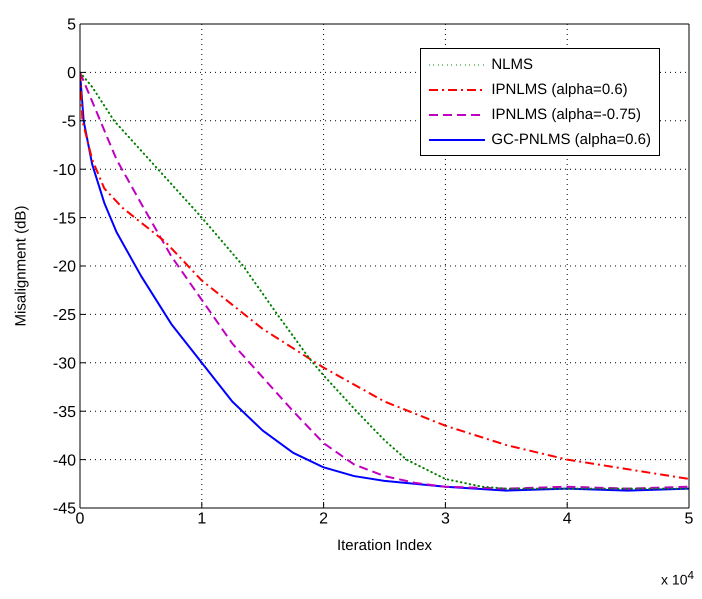 The height and width of the screenshot is (599, 702). Describe the element at coordinates (69, 121) in the screenshot. I see `y-tick-label: -5` at that location.